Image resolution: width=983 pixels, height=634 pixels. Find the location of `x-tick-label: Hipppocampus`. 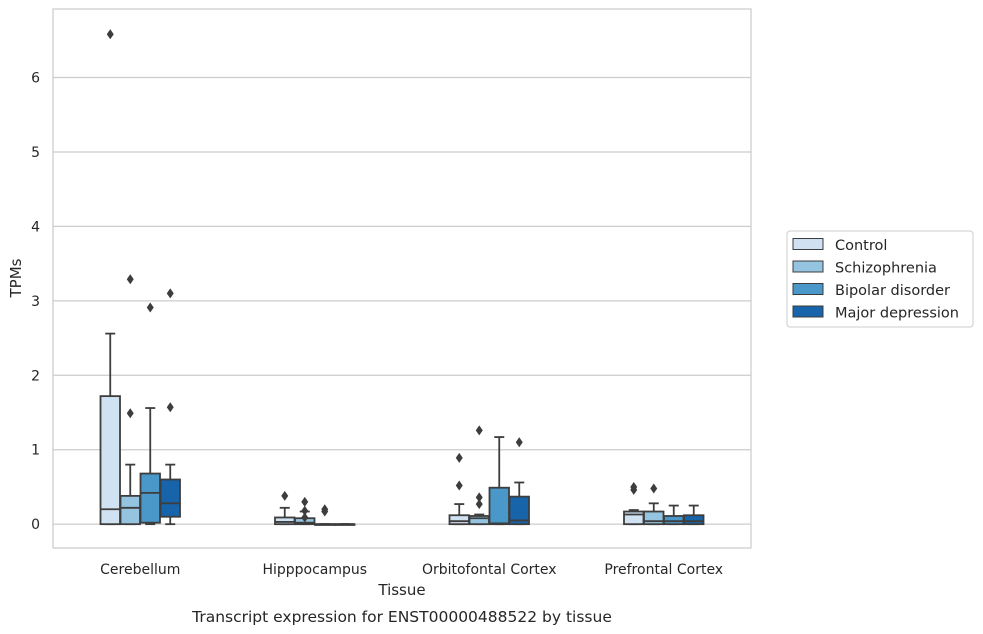

x-tick-label: Hipppocampus is located at coordinates (314, 570).